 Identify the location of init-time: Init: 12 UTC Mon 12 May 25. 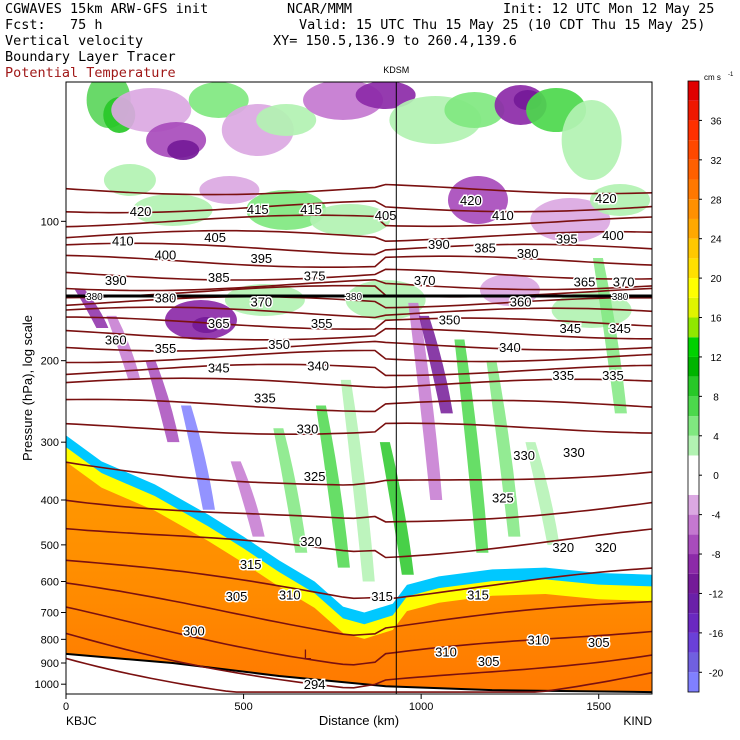
(609, 9).